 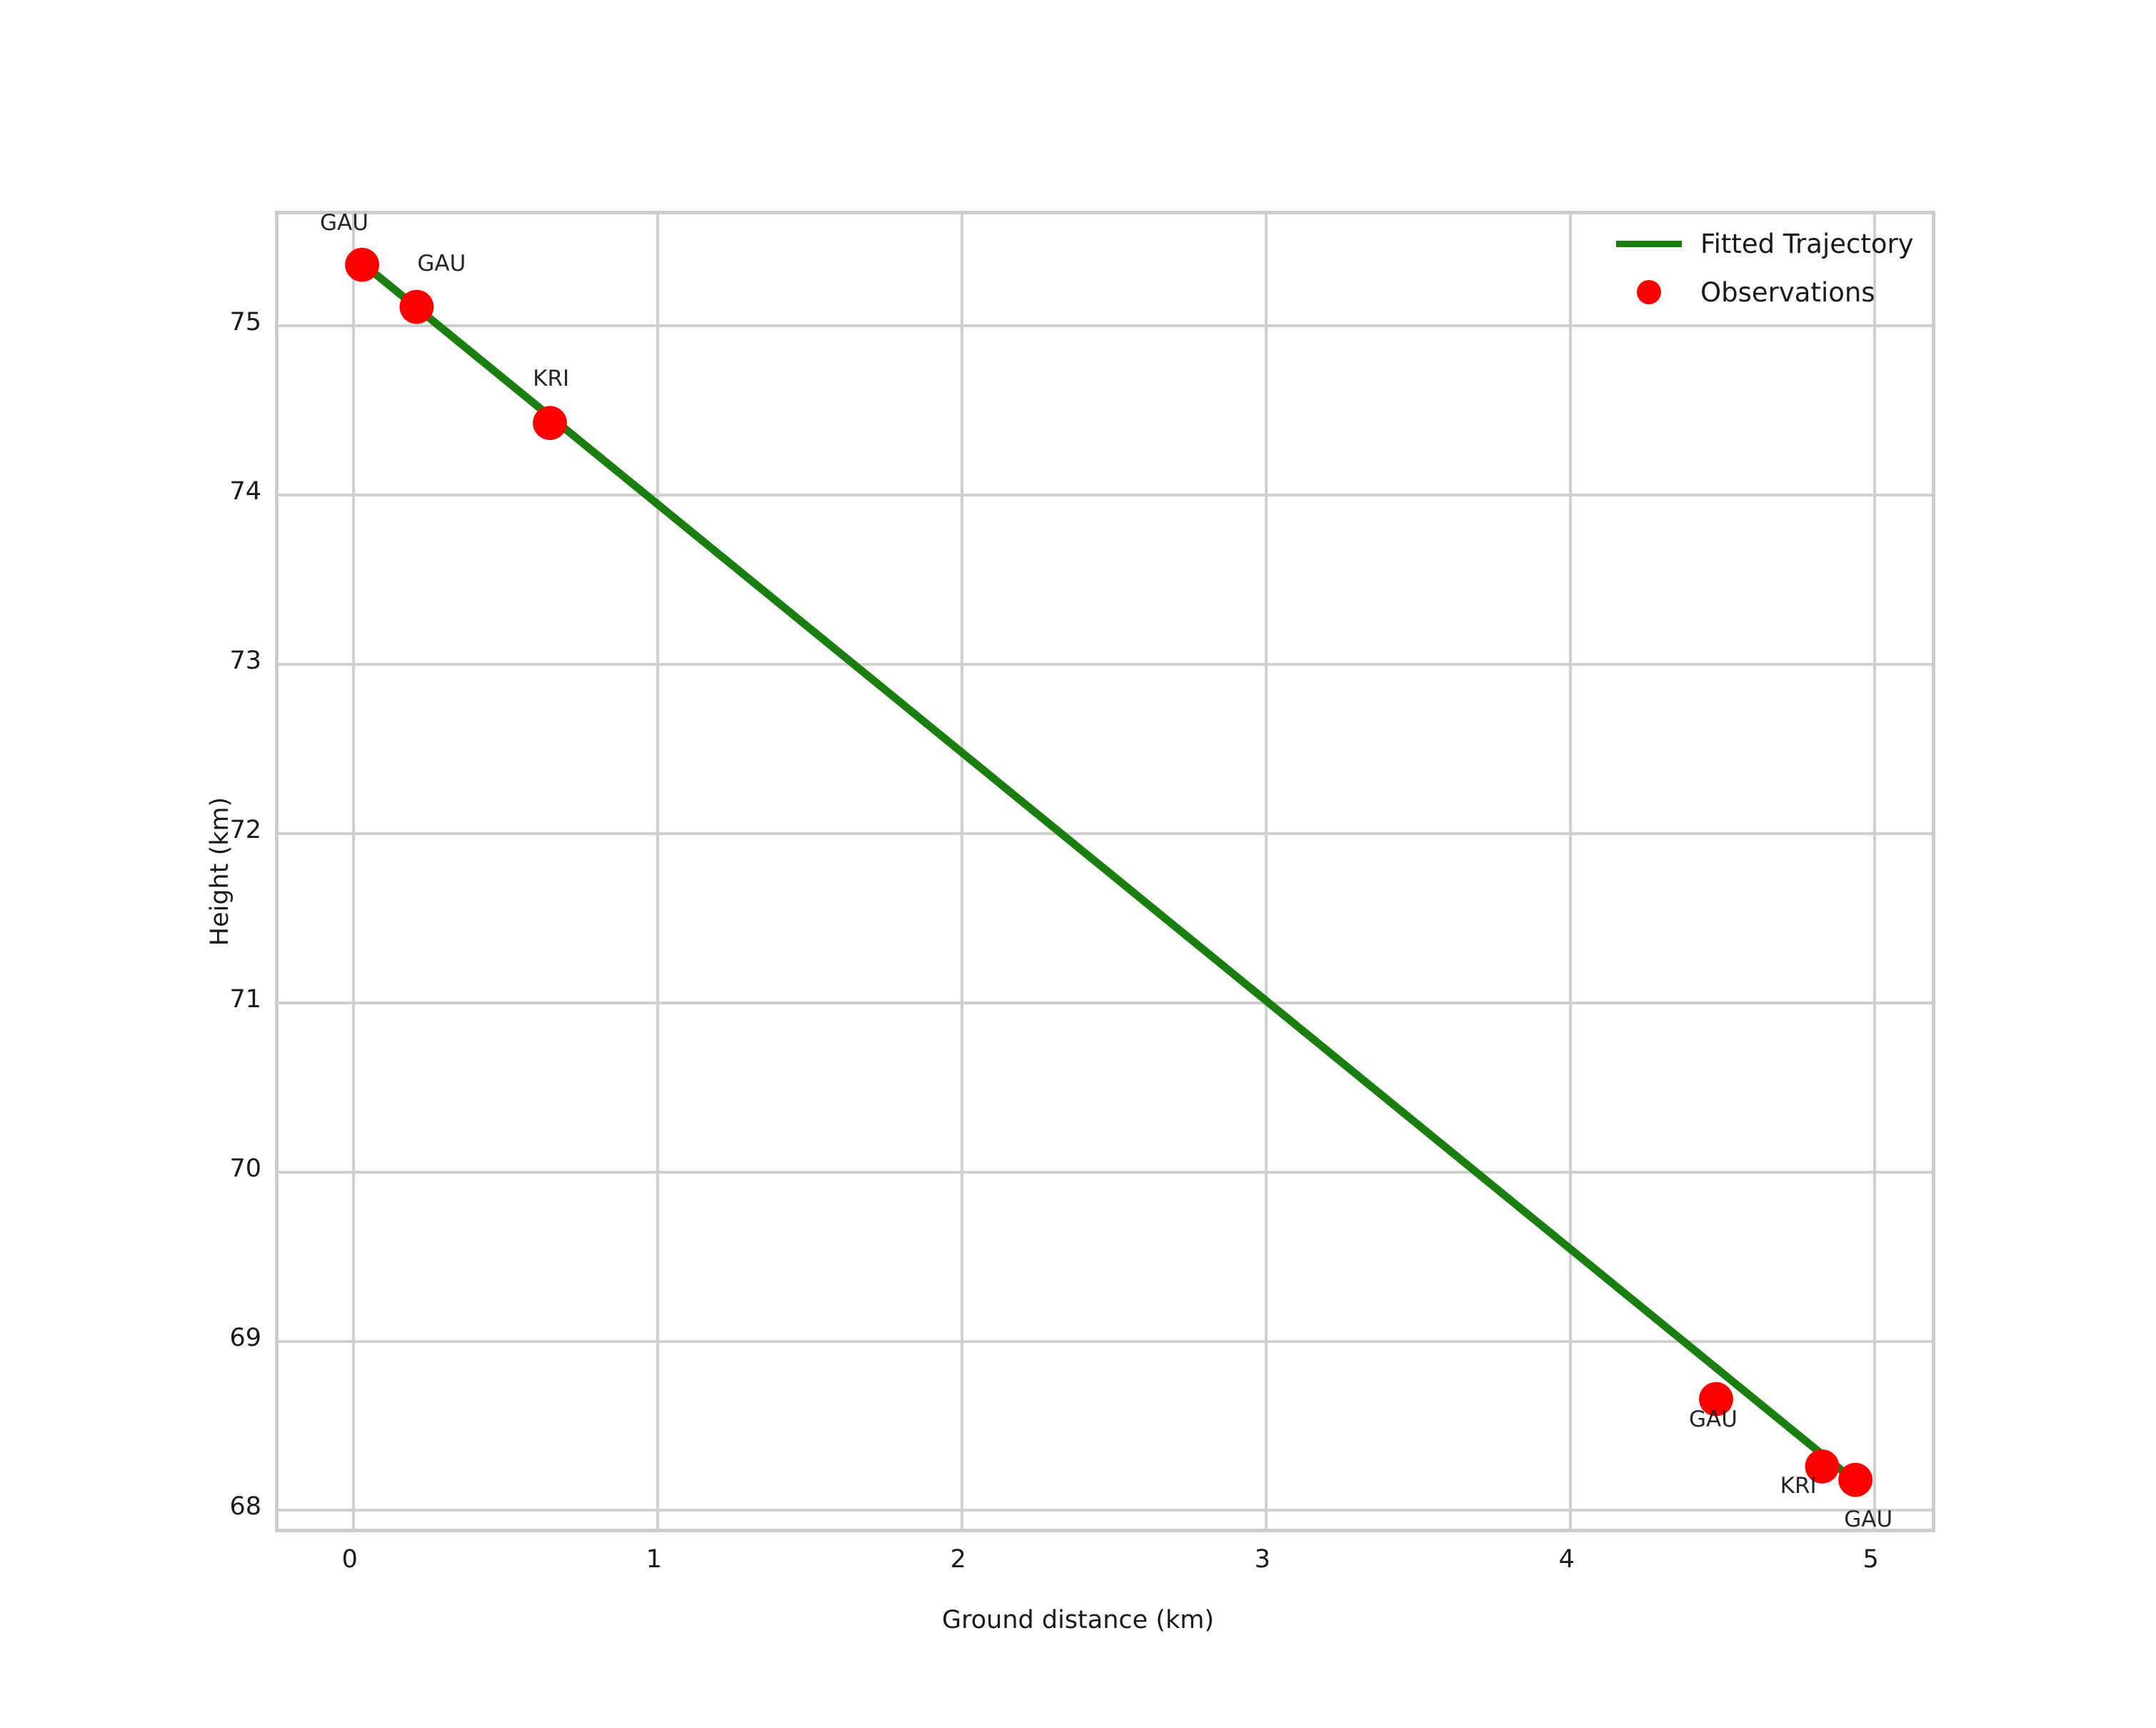 I want to click on y-tick-label: 72, so click(x=245, y=829).